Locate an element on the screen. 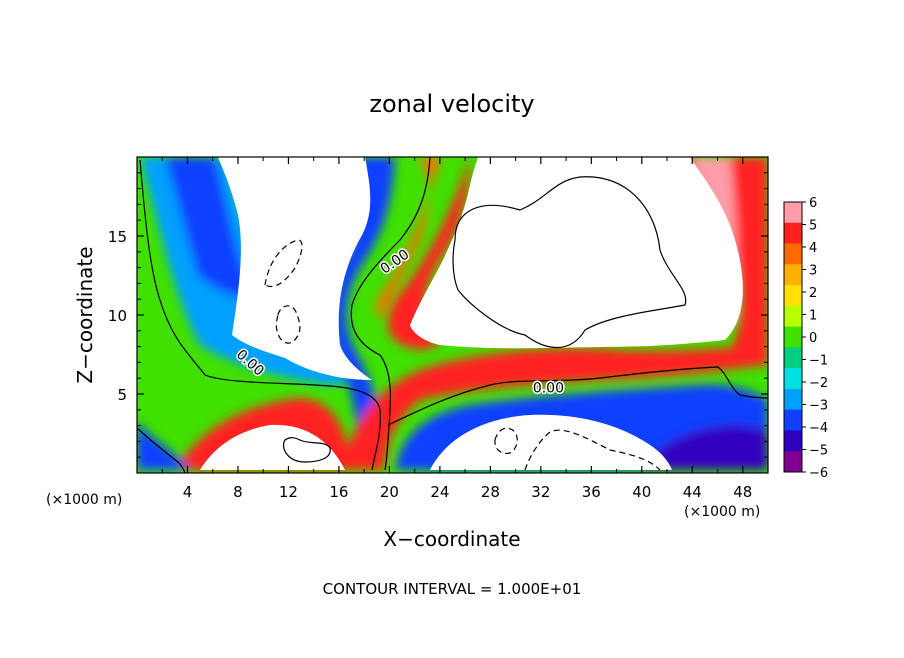  x-unit-right: (×1000 m) is located at coordinates (722, 512).